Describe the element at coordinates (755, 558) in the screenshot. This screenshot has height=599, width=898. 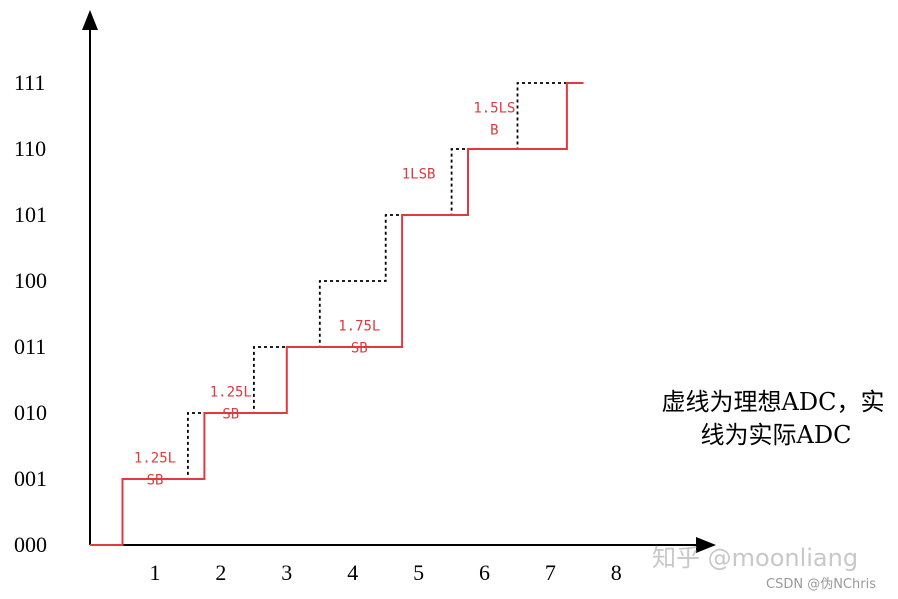
I see `zhihu-watermark: 知乎 @moonliang` at that location.